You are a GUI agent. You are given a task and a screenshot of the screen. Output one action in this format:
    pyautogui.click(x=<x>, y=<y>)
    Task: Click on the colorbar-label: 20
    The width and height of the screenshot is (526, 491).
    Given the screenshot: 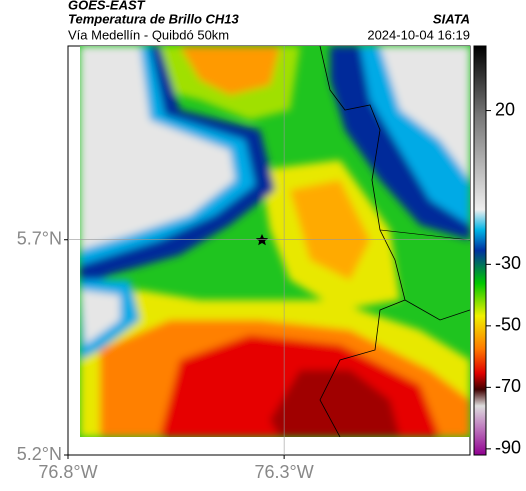 What is the action you would take?
    pyautogui.click(x=505, y=109)
    